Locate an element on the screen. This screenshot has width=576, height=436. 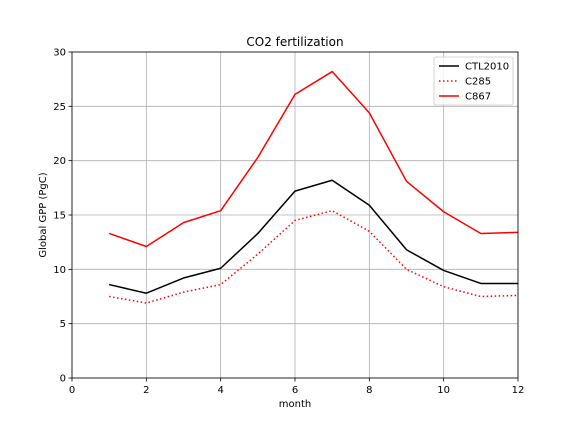
y-tick-label: 0 is located at coordinates (63, 379).